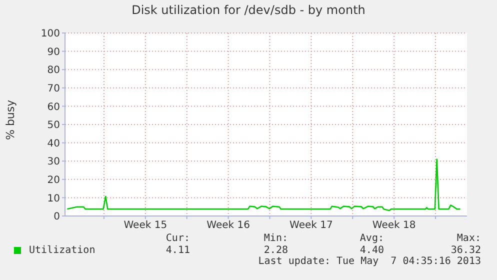 This screenshot has width=497, height=280. What do you see at coordinates (369, 261) in the screenshot?
I see `text: Last update: Tue May 7 04:35:16 2013` at bounding box center [369, 261].